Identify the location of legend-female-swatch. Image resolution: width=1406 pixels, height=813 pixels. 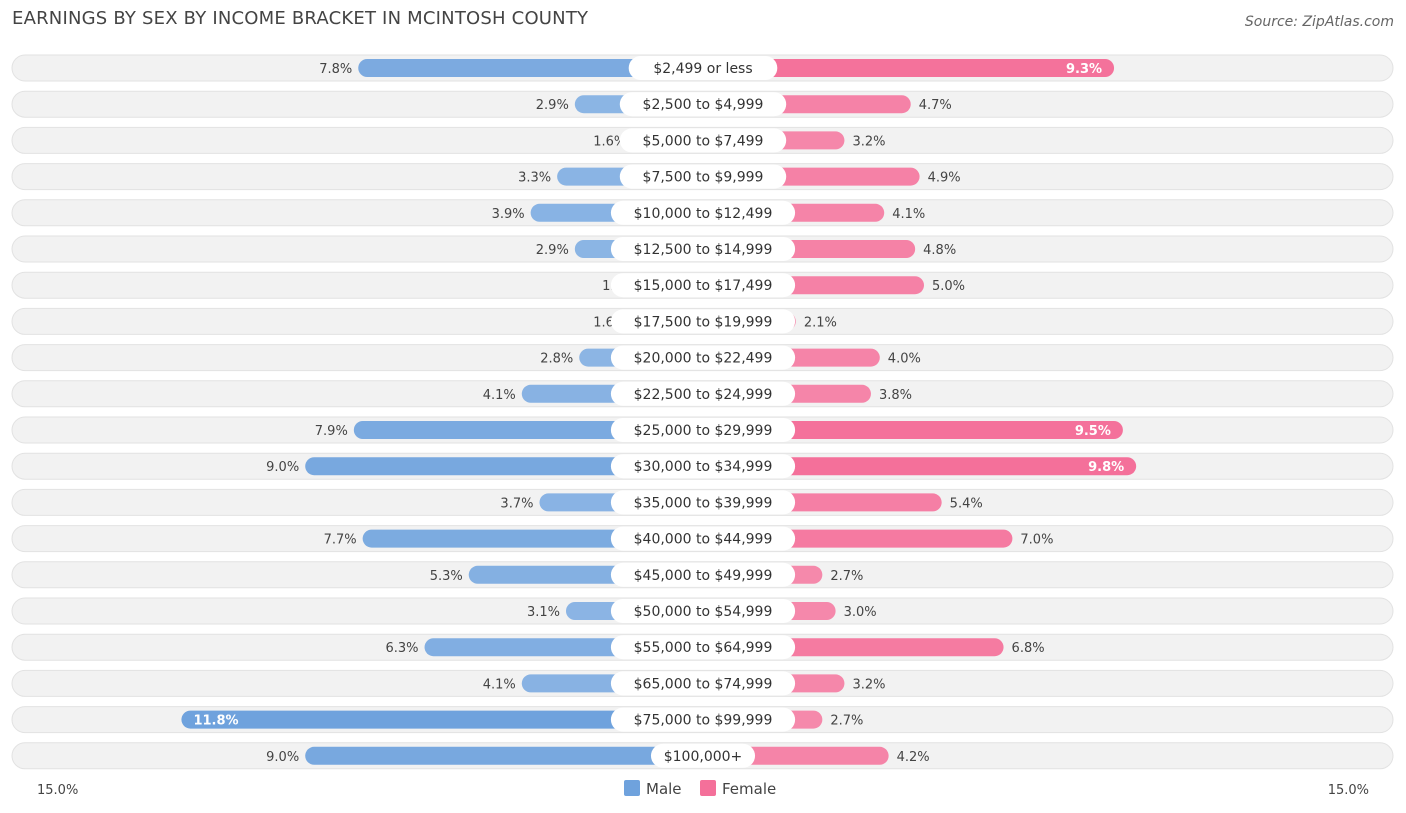
(708, 788).